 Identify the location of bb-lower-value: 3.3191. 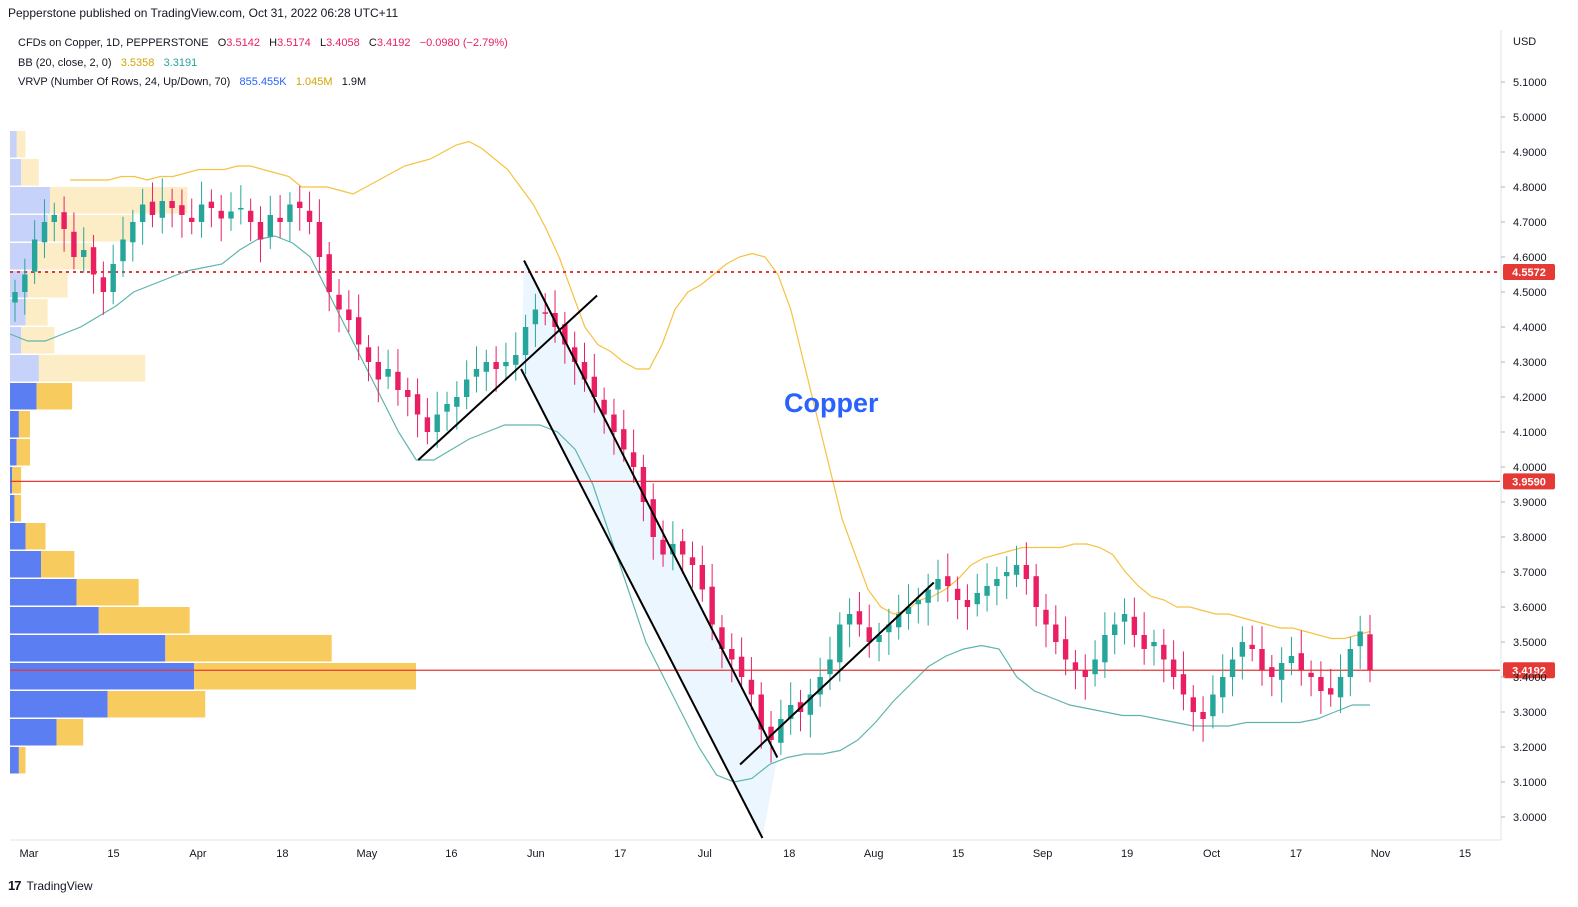
(180, 62).